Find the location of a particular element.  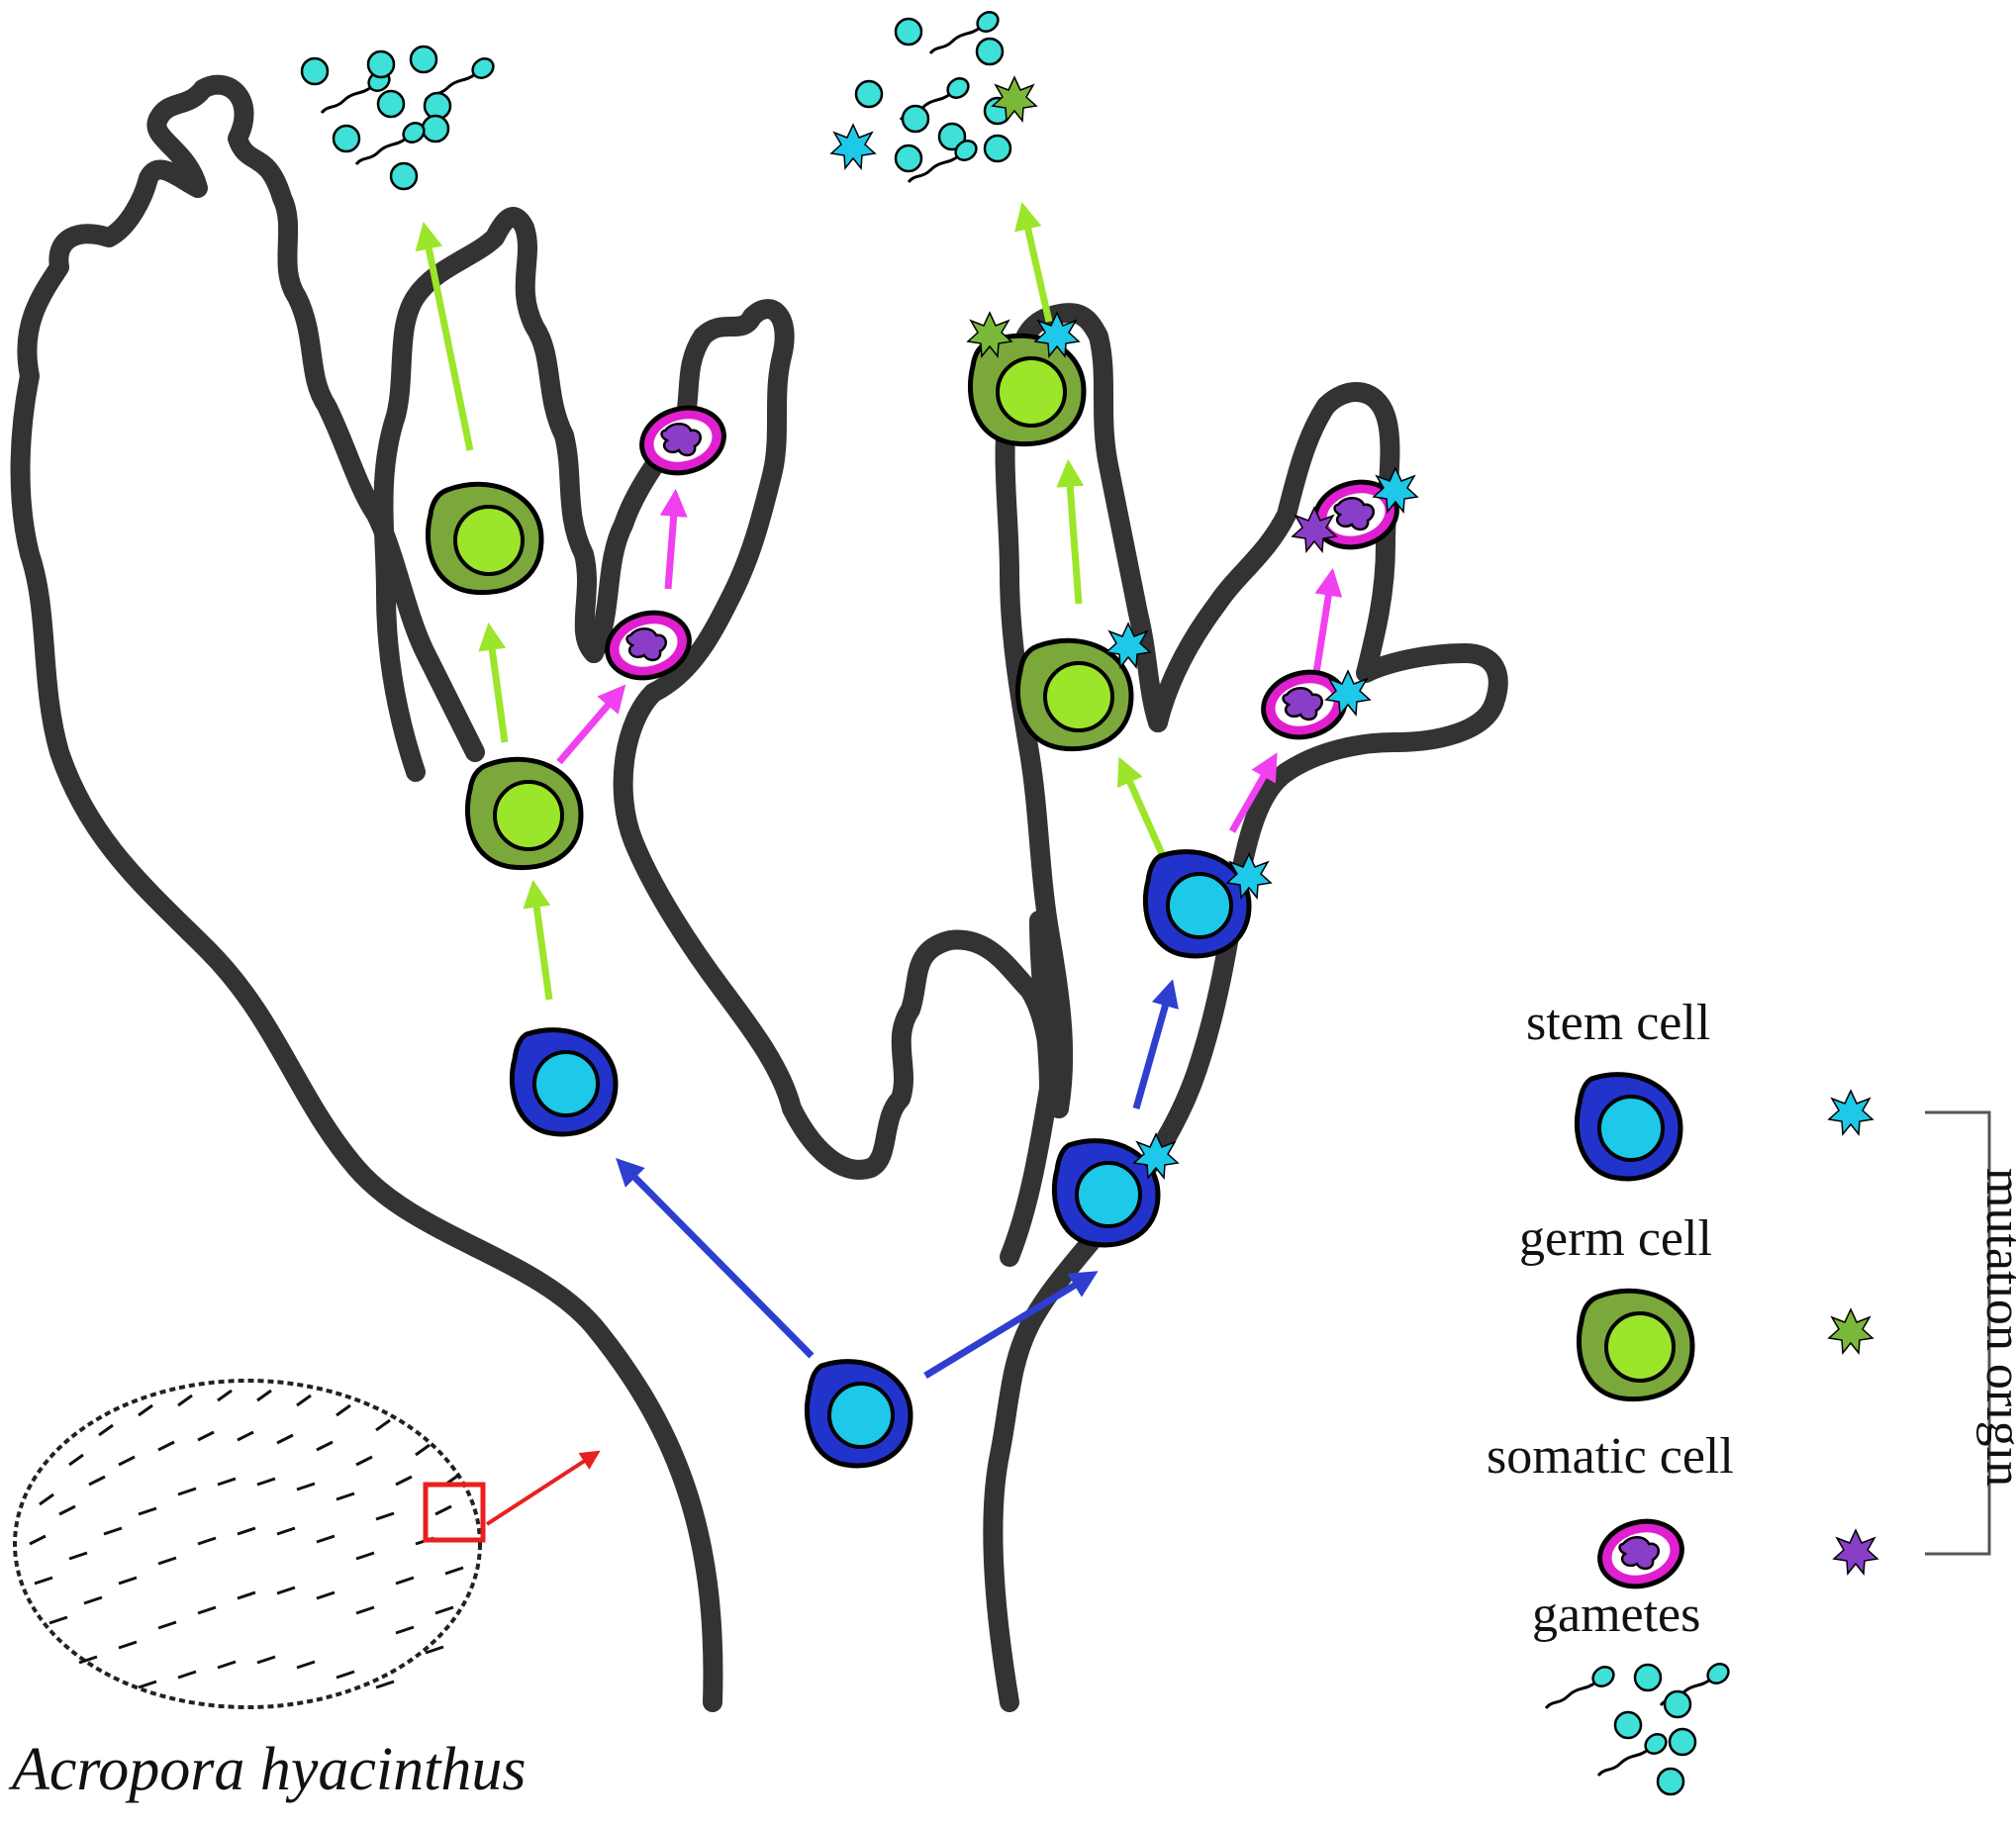

legend-label-gametes: gametes is located at coordinates (1616, 1615).